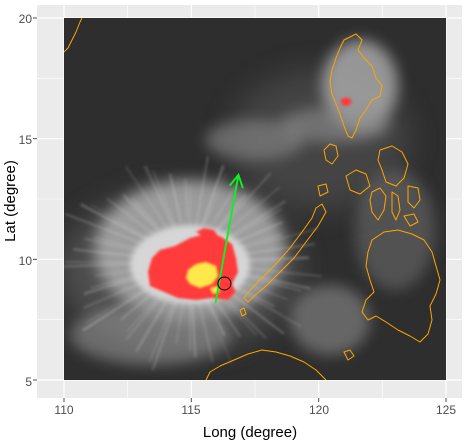 This screenshot has width=468, height=443. What do you see at coordinates (319, 410) in the screenshot?
I see `x-tick-label: 120` at bounding box center [319, 410].